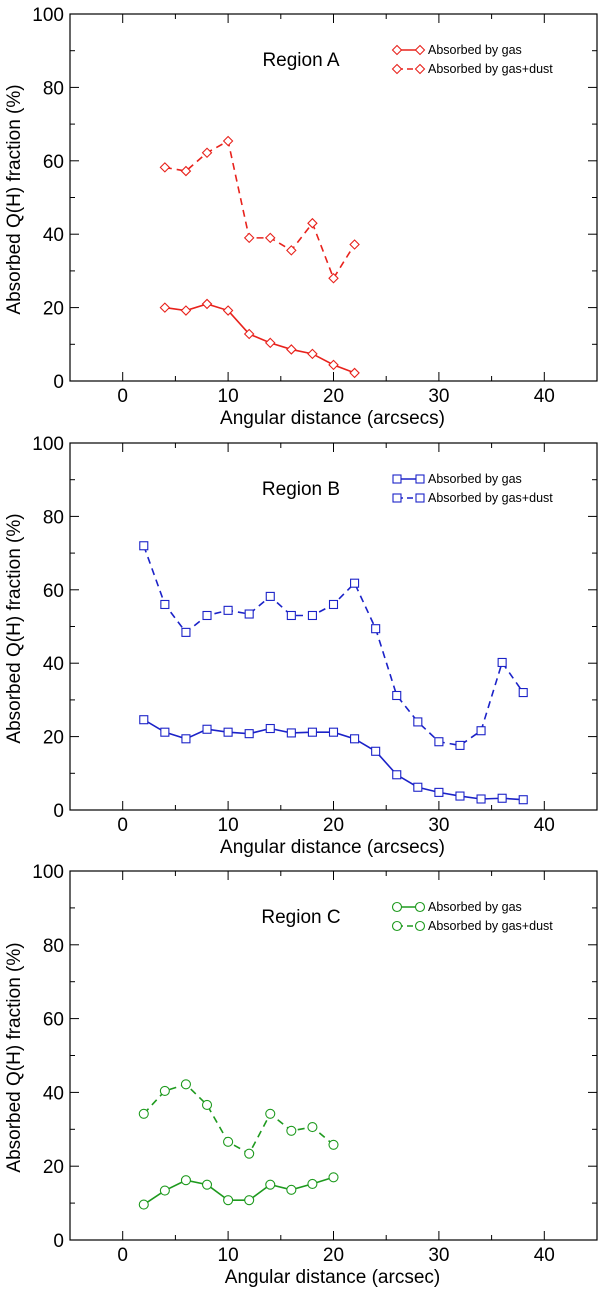 The width and height of the screenshot is (600, 1290). What do you see at coordinates (301, 489) in the screenshot?
I see `chart-title: Region B` at bounding box center [301, 489].